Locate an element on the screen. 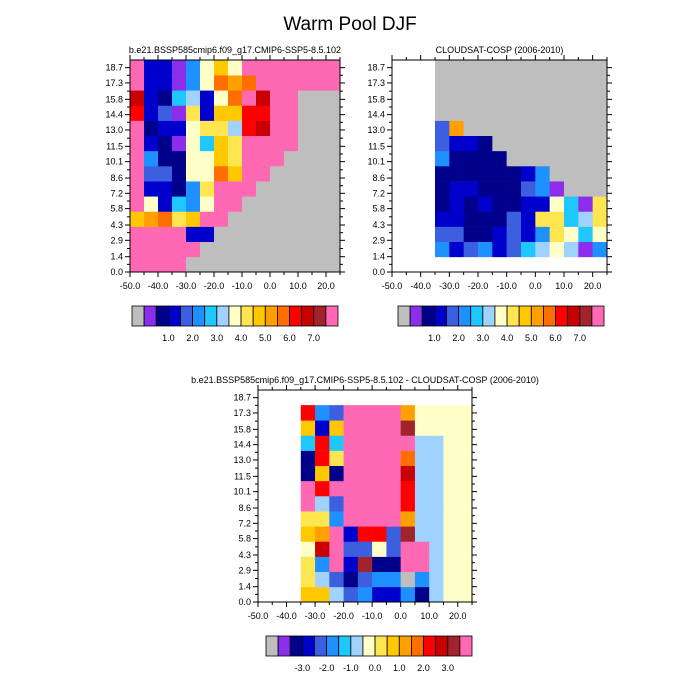  colorbar-label: 4.0 is located at coordinates (507, 338).